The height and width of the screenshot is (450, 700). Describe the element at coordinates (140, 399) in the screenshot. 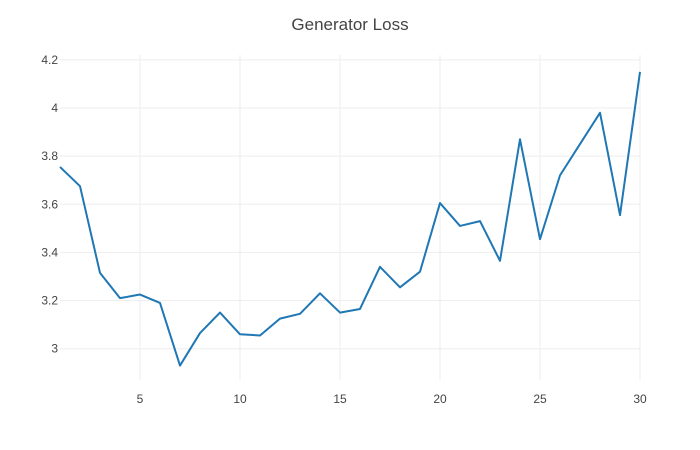

I see `x-tick-label: 5` at that location.